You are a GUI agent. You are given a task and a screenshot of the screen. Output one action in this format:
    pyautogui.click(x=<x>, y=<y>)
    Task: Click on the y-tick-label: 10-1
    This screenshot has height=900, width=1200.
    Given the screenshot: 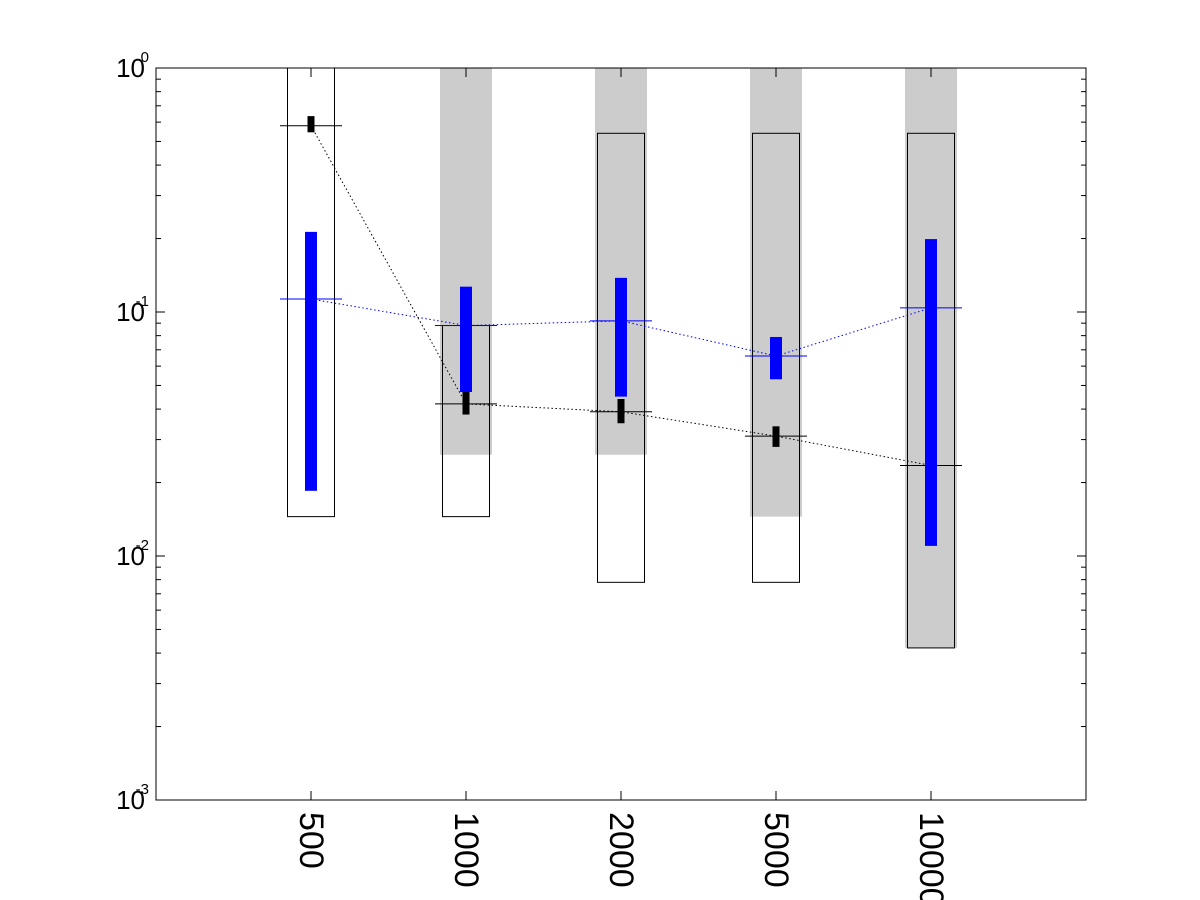 What is the action you would take?
    pyautogui.click(x=132, y=310)
    